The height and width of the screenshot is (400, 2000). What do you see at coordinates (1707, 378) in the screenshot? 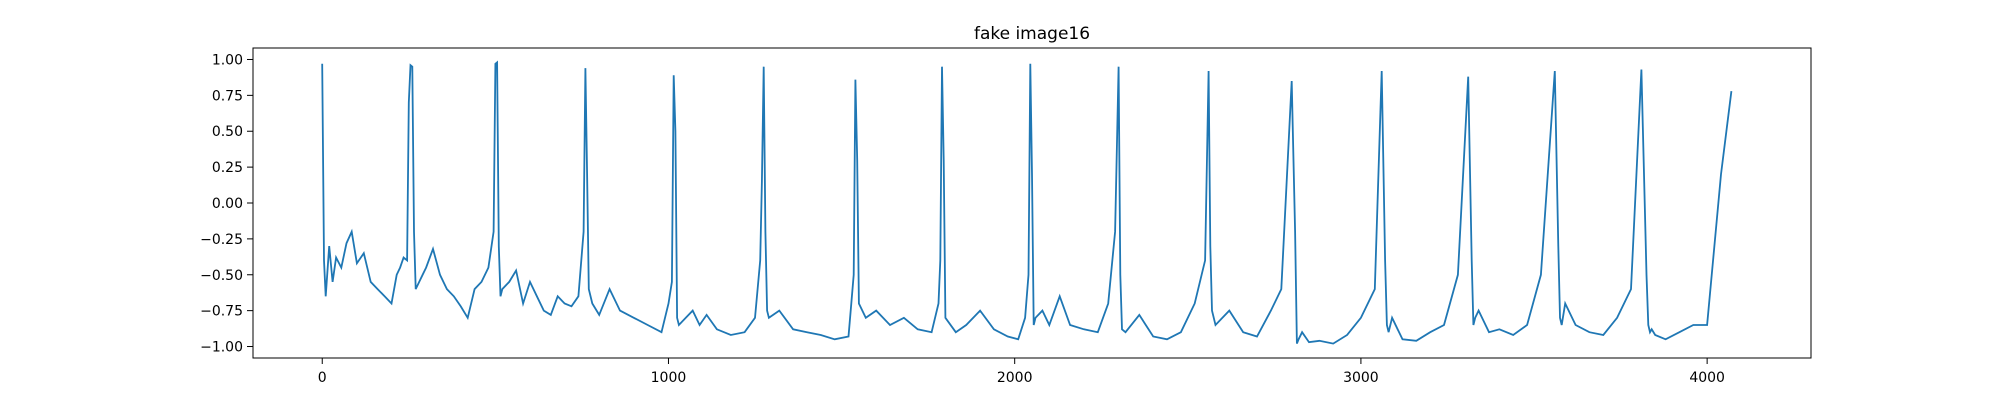
I see `x-tick-label: 4000` at bounding box center [1707, 378].